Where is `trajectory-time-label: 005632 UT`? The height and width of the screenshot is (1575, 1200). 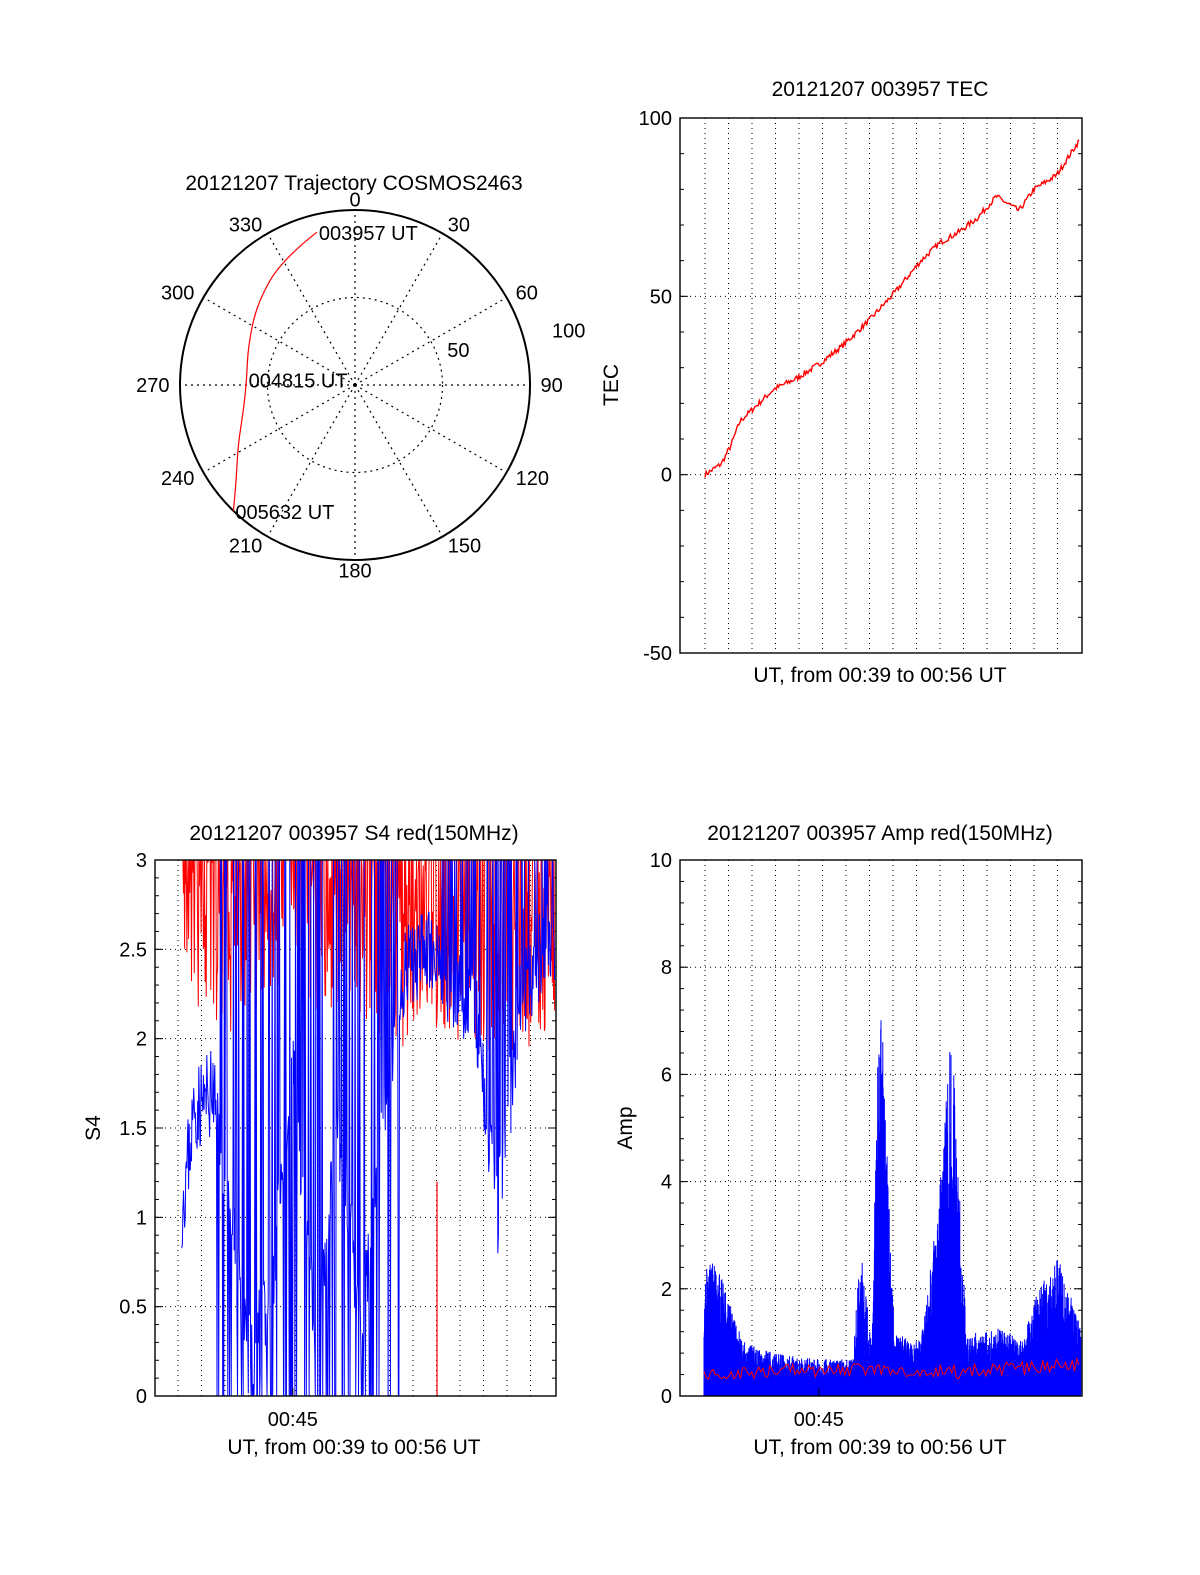
trajectory-time-label: 005632 UT is located at coordinates (284, 513).